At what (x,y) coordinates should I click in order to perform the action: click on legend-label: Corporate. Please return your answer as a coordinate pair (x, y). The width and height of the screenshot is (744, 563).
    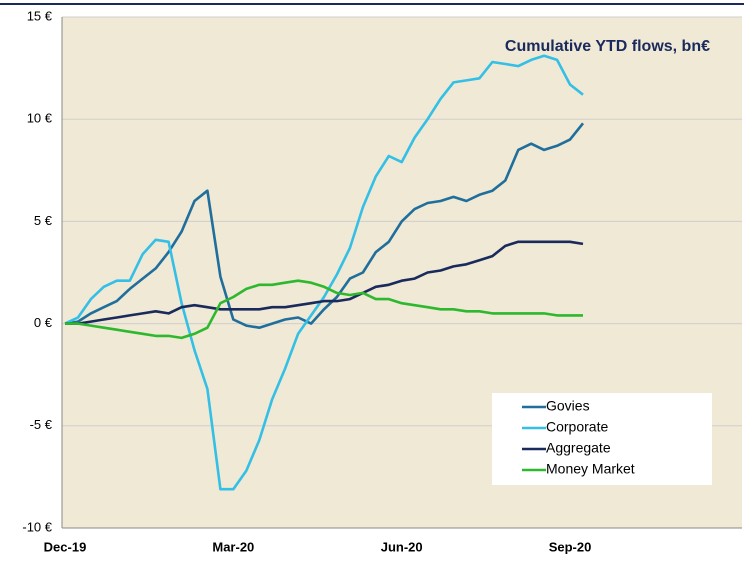
    Looking at the image, I should click on (577, 427).